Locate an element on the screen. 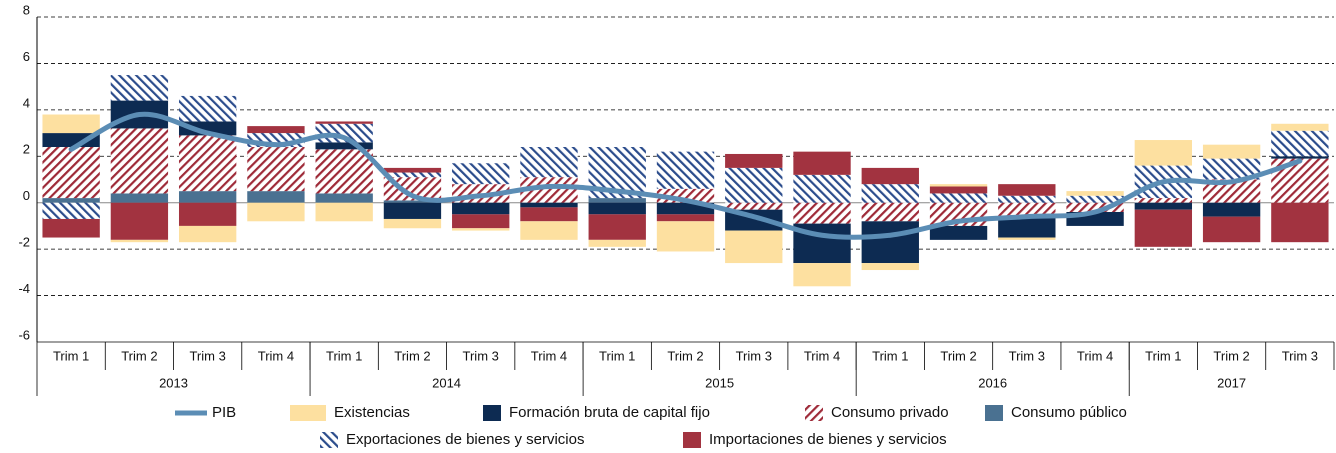 The width and height of the screenshot is (1336, 453). legend-label: Formación bruta de capital fijo is located at coordinates (609, 412).